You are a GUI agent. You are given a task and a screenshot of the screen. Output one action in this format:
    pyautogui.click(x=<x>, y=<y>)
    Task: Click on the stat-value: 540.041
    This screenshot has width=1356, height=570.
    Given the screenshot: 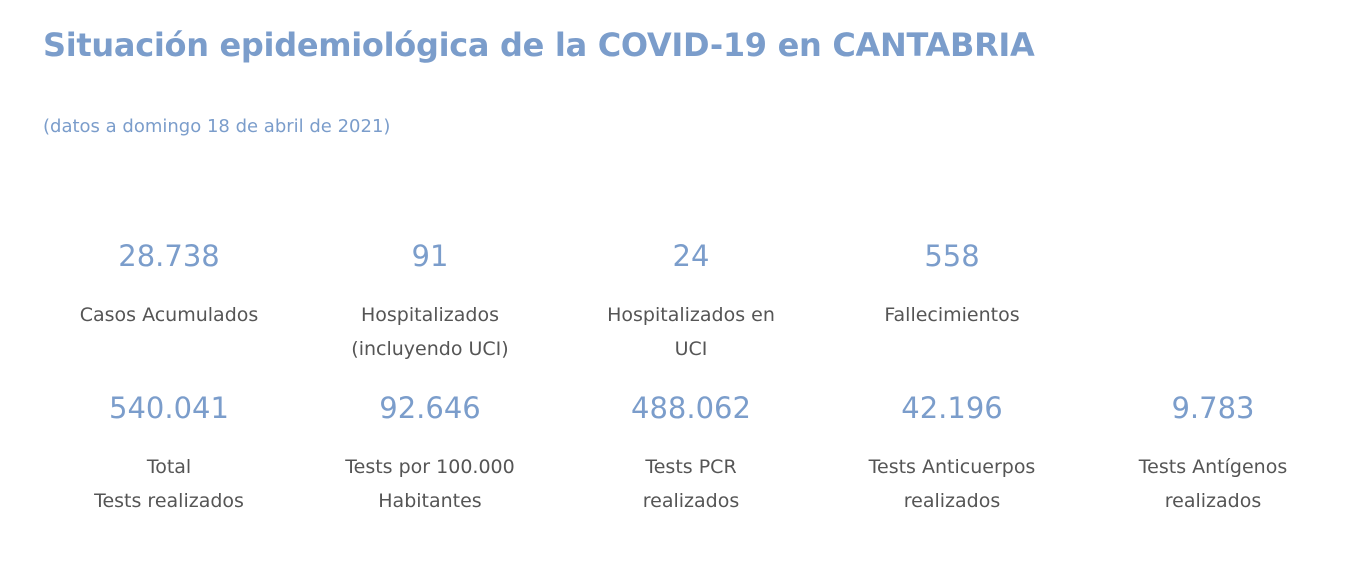 What is the action you would take?
    pyautogui.click(x=169, y=408)
    